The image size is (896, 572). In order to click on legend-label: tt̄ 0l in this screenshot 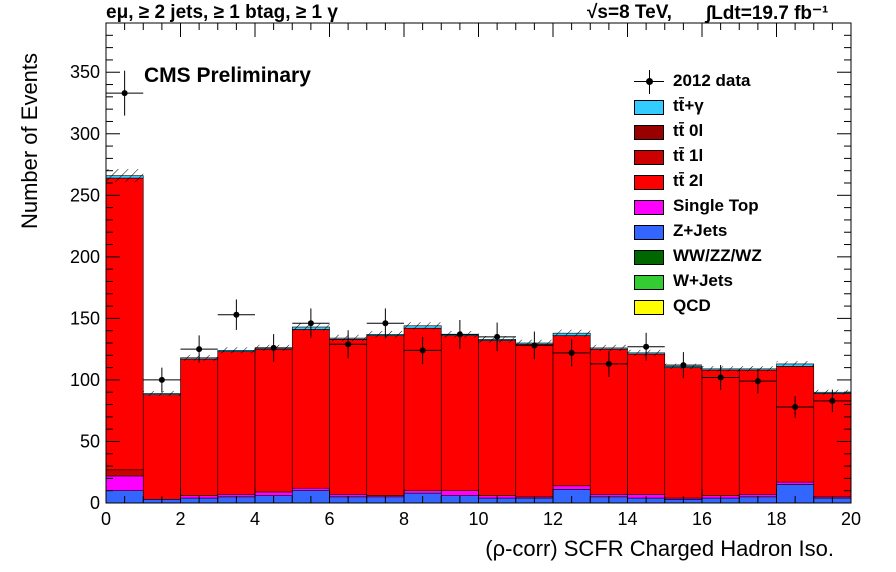, I will do `click(688, 130)`.